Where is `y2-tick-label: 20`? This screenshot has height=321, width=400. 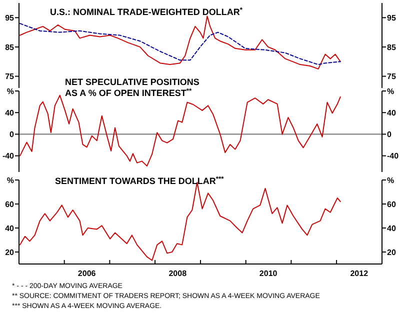 y2-tick-label: 20 is located at coordinates (391, 252).